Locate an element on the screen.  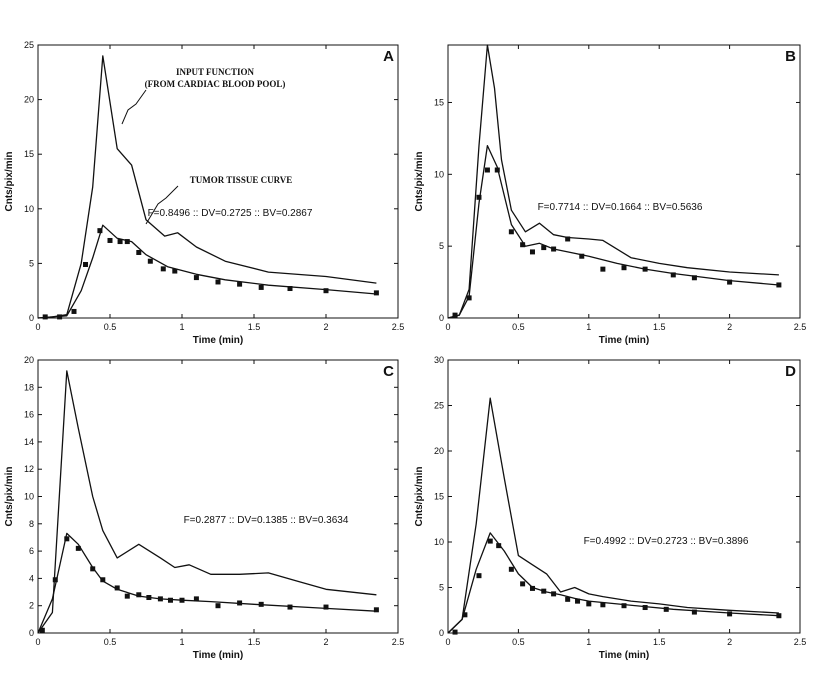
y-tick-label: 10 is located at coordinates (29, 209).